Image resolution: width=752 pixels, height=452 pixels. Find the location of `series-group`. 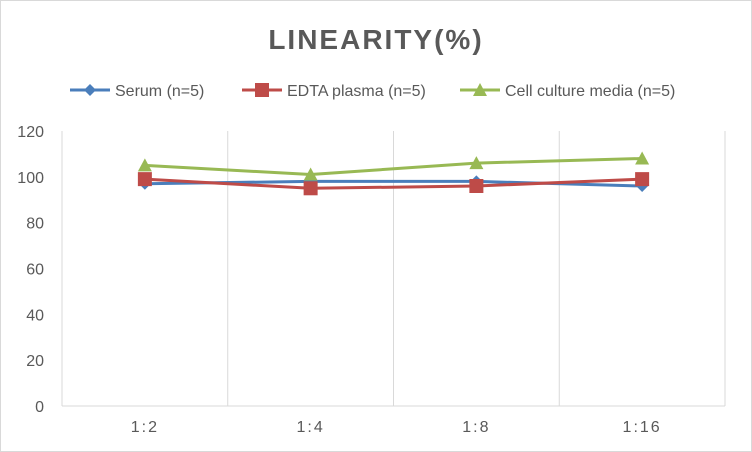

series-group is located at coordinates (393, 173).